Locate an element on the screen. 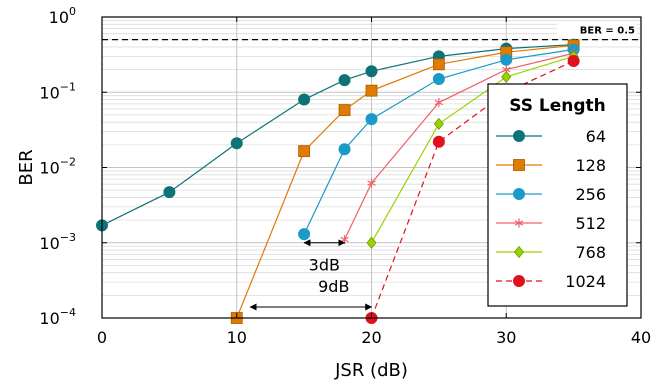 Image resolution: width=670 pixels, height=386 pixels. x-tick-label: 0 is located at coordinates (102, 337).